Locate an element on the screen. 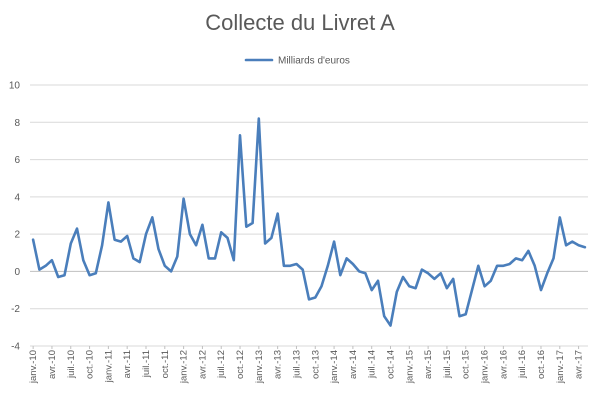 The height and width of the screenshot is (400, 600). x-tick-label: juil.-14 is located at coordinates (372, 364).